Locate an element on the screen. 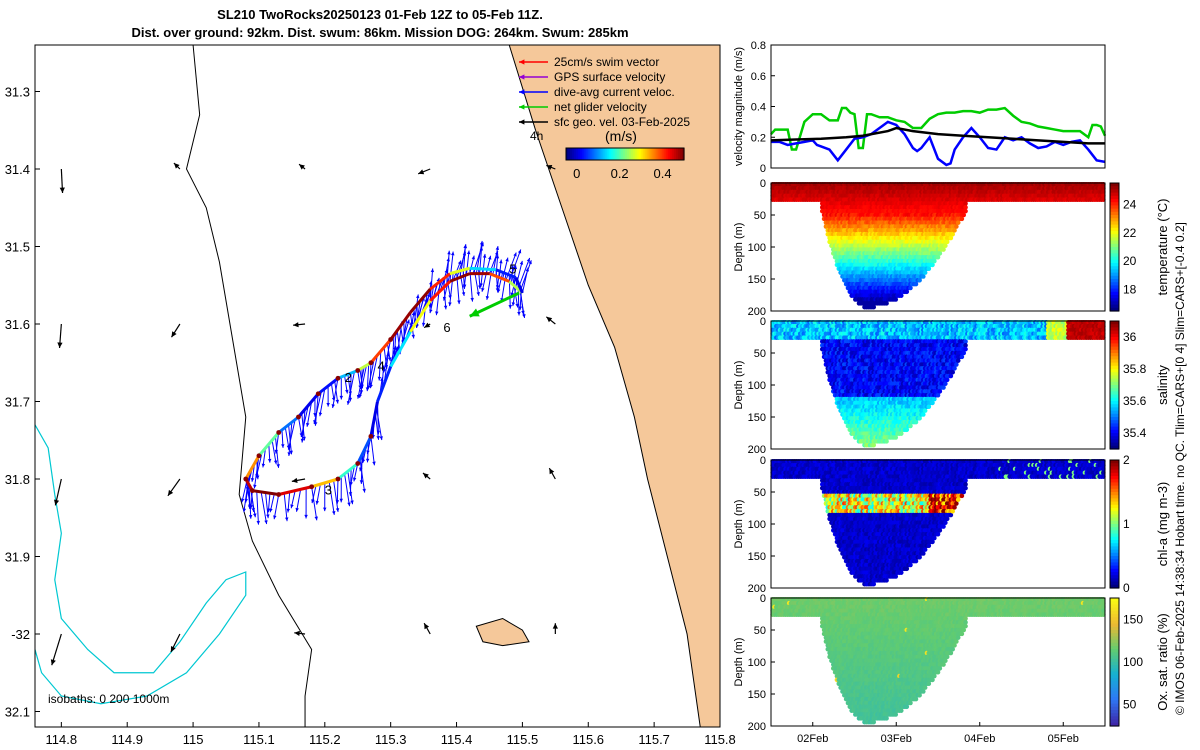 Image resolution: width=1200 pixels, height=750 pixels. map-y-tick-label: 31.8 is located at coordinates (17, 479).